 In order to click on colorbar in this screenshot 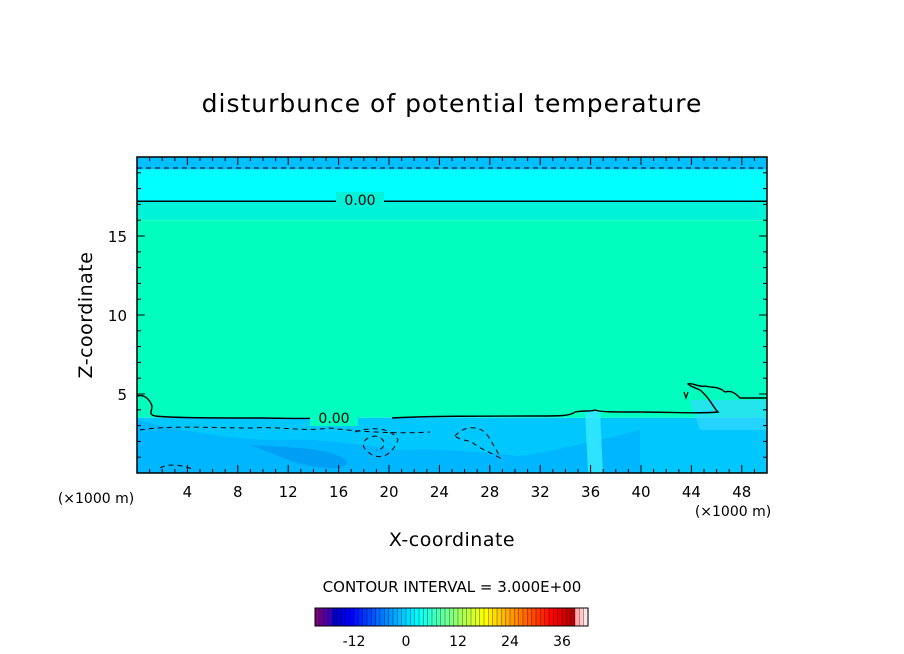, I will do `click(451, 617)`.